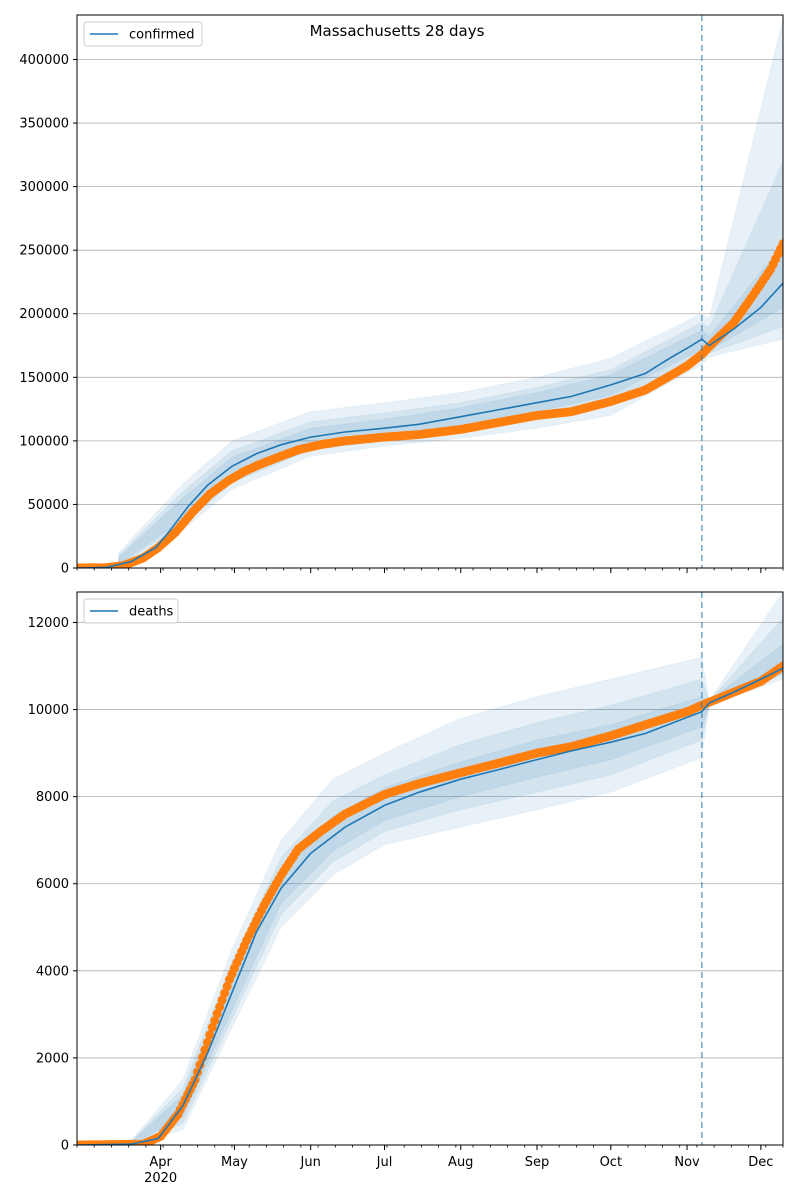 The width and height of the screenshot is (800, 1200). Describe the element at coordinates (52, 884) in the screenshot. I see `ytick-label: 6000` at that location.